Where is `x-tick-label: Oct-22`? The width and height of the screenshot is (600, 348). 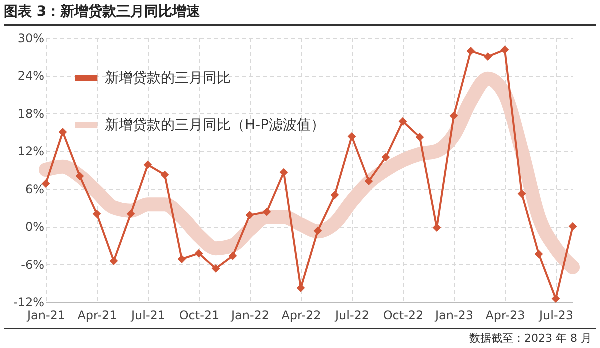
x-tick-label: Oct-22 is located at coordinates (403, 315).